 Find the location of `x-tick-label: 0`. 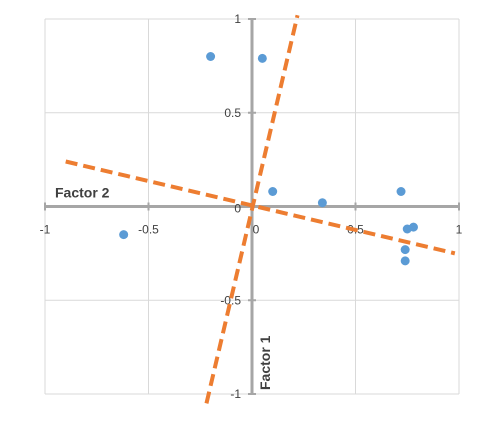

x-tick-label: 0 is located at coordinates (256, 230).